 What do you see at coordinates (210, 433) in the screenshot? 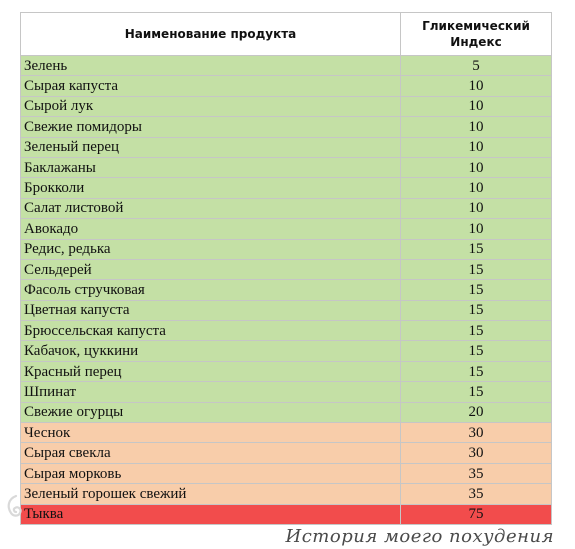
I see `product-name-cell: Чеснок` at bounding box center [210, 433].